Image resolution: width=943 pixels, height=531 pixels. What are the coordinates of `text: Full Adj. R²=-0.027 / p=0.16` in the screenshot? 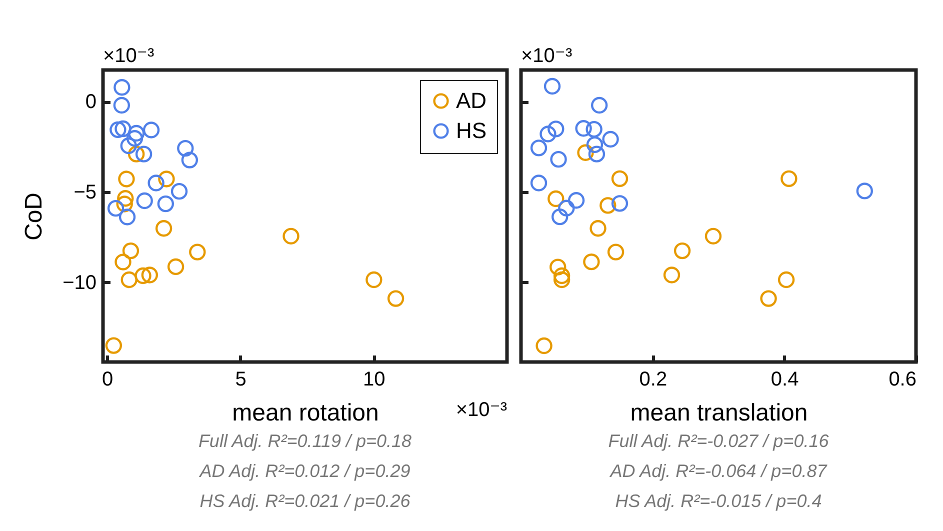 It's located at (719, 441).